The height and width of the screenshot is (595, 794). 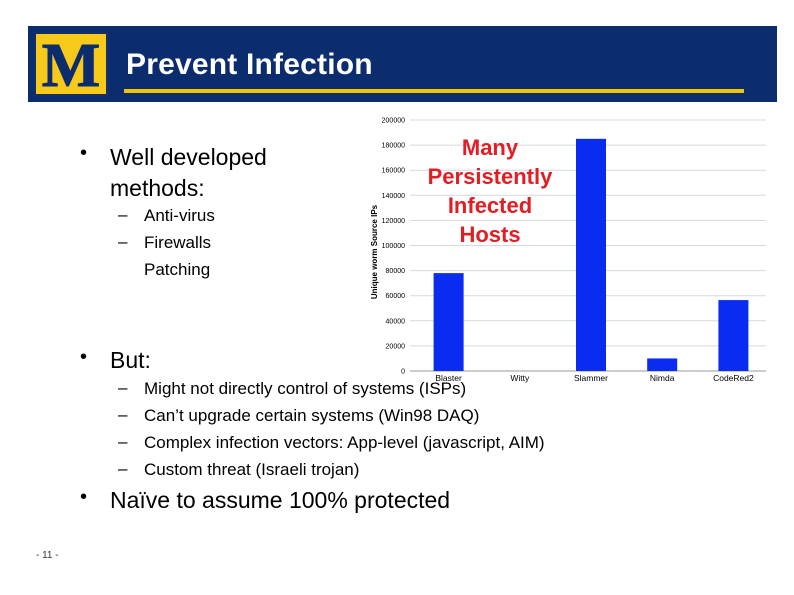 What do you see at coordinates (393, 246) in the screenshot?
I see `chart-y-tick-label: 100000` at bounding box center [393, 246].